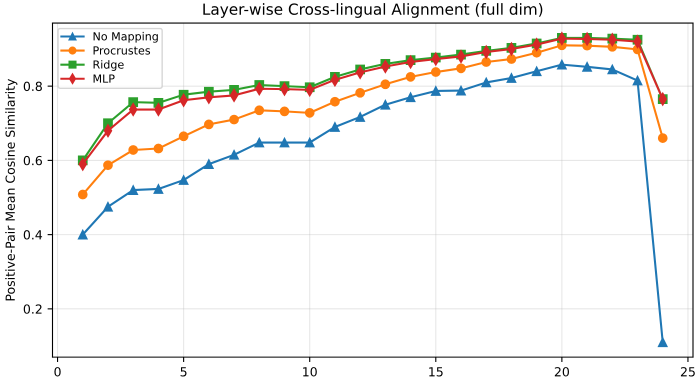 This screenshot has width=700, height=384. Describe the element at coordinates (33, 161) in the screenshot. I see `y-tick-label: 0.6` at that location.